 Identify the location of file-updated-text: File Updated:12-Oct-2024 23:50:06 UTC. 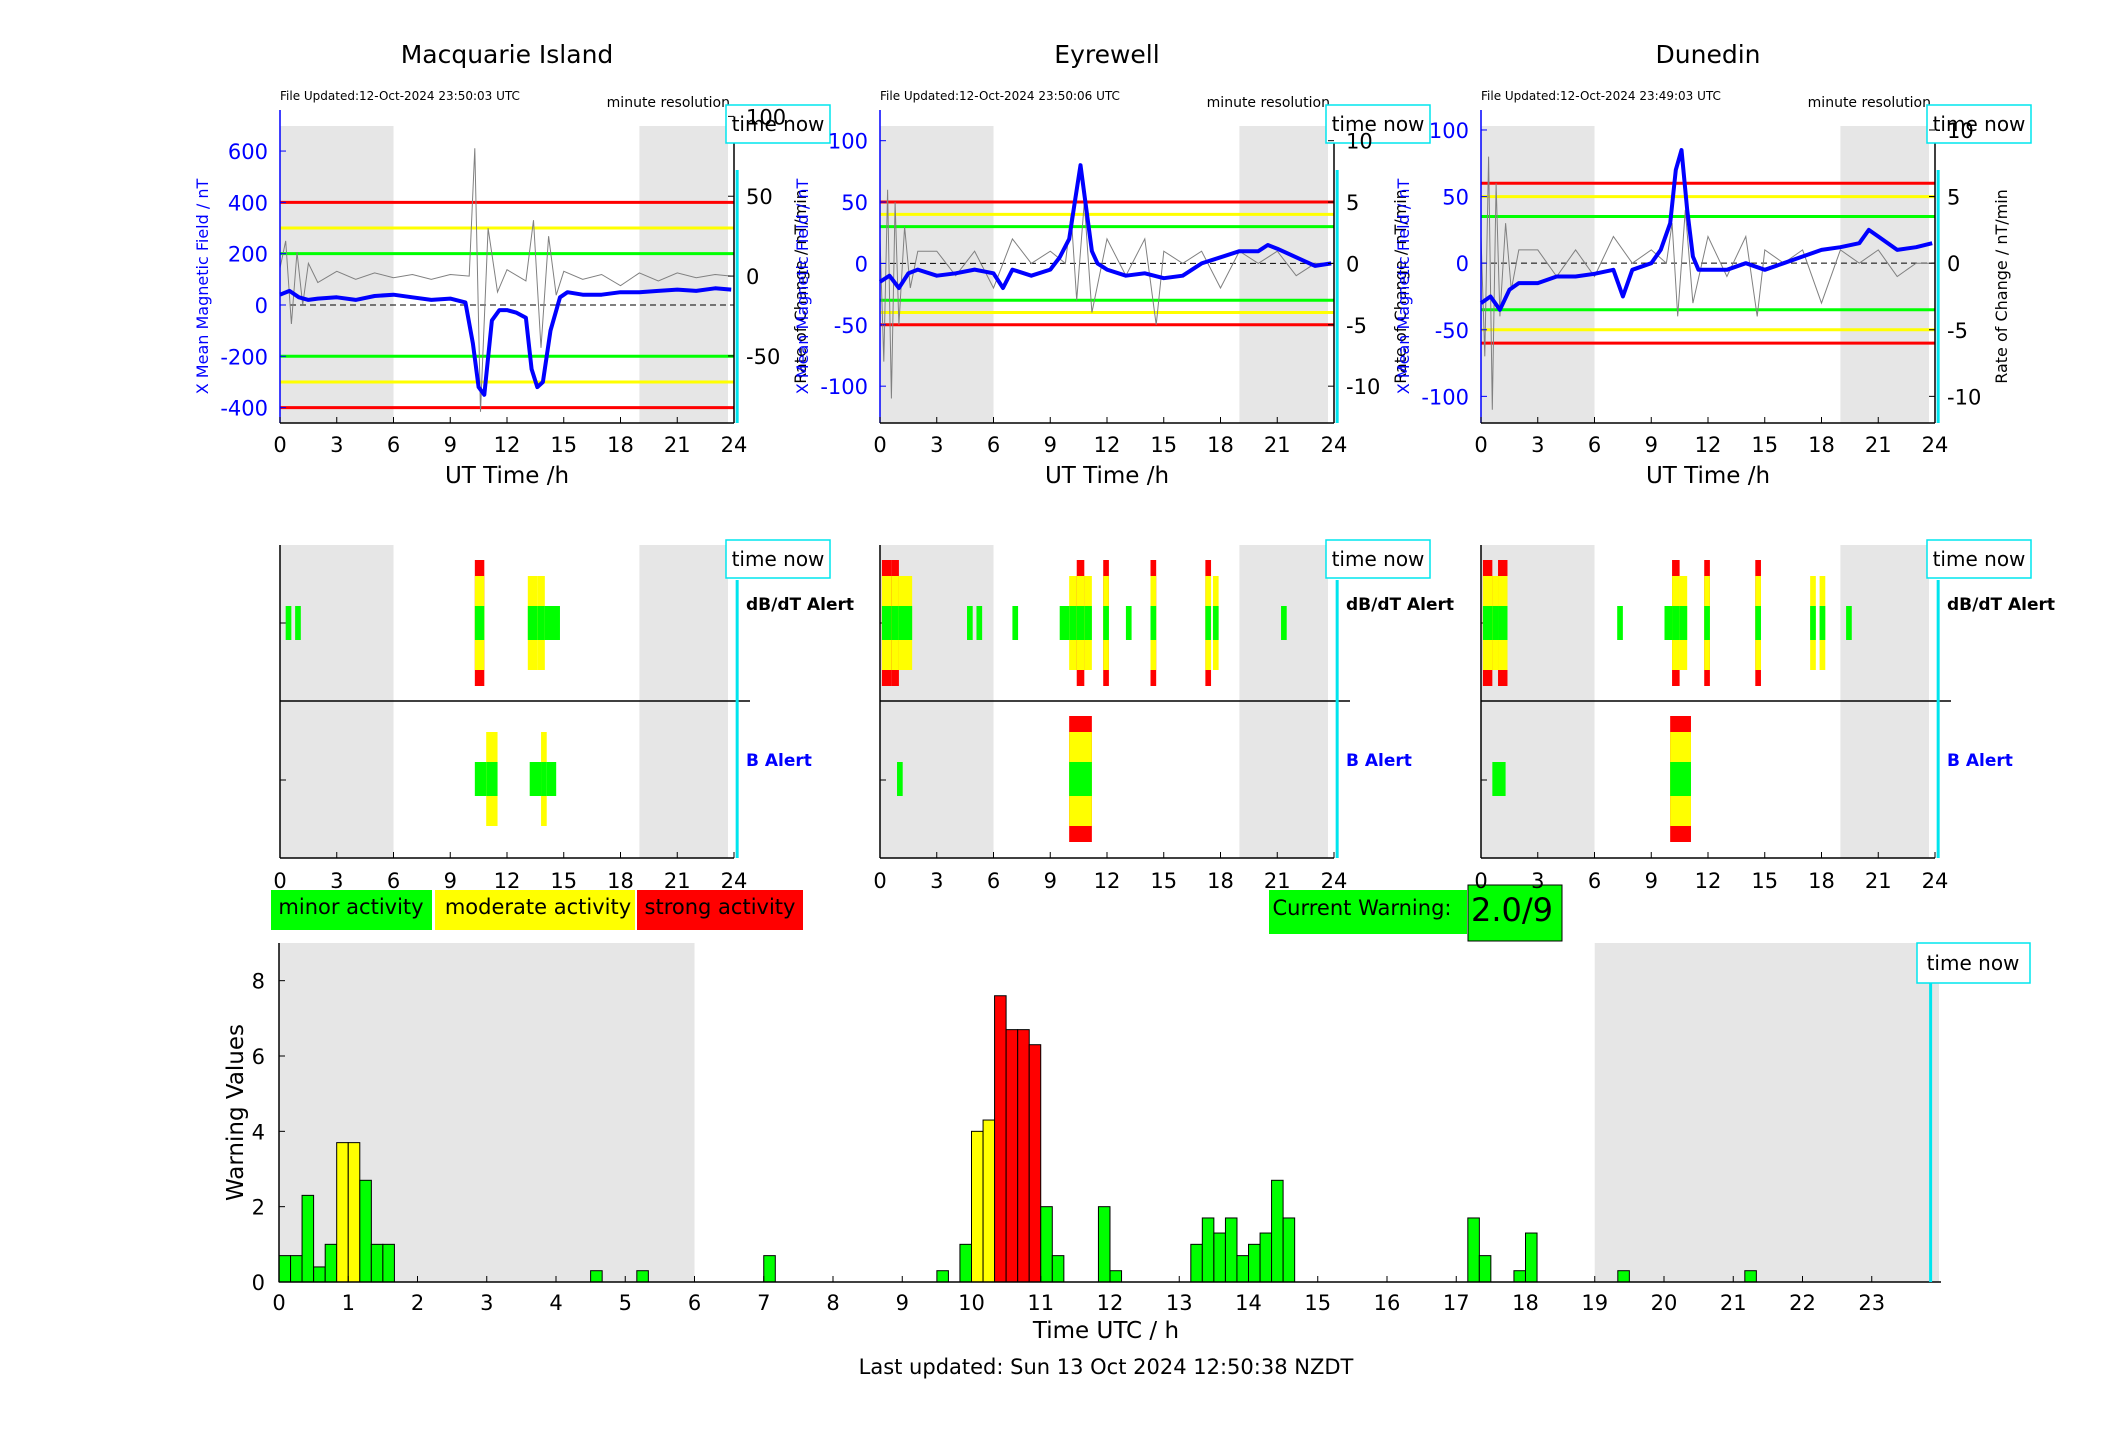
(1000, 96).